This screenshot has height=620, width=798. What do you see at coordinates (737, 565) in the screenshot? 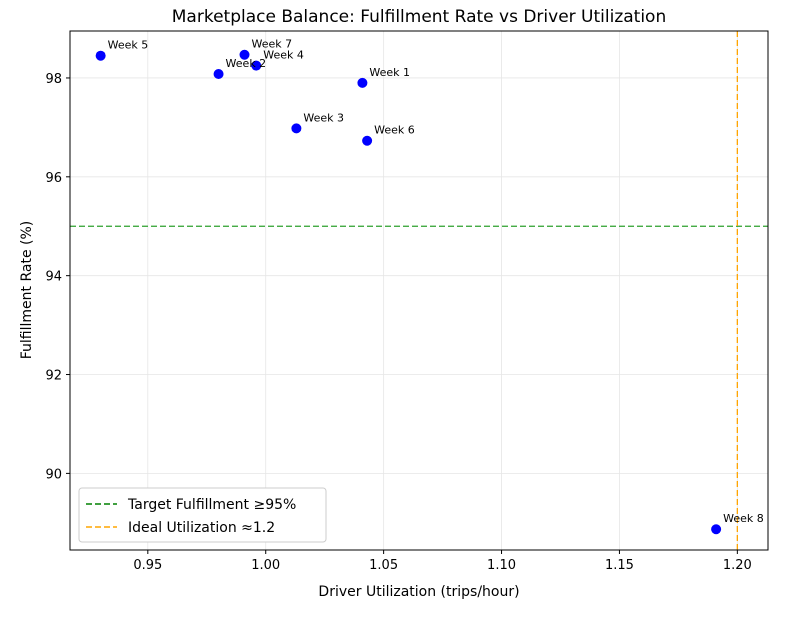
I see `x-tick-label: 1.20` at bounding box center [737, 565].